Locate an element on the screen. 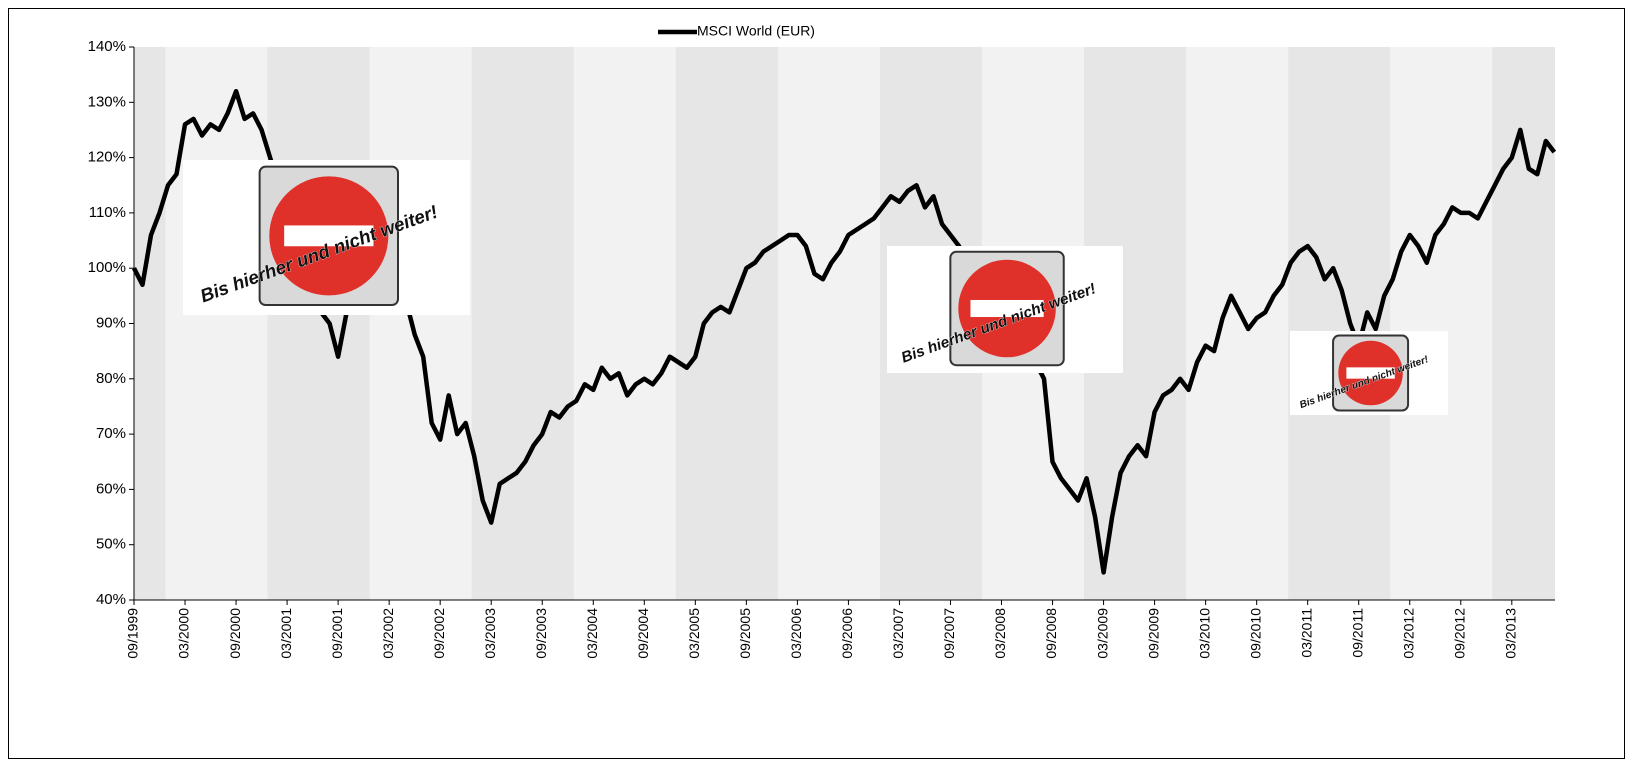 The width and height of the screenshot is (1626, 760). x-tick-label: 03/2003 is located at coordinates (490, 633).